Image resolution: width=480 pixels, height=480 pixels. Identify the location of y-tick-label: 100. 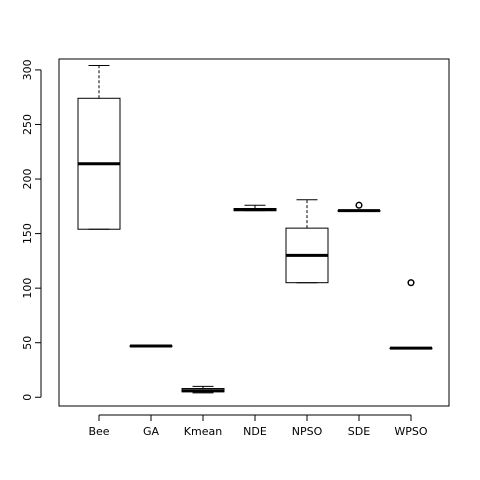
(27, 288).